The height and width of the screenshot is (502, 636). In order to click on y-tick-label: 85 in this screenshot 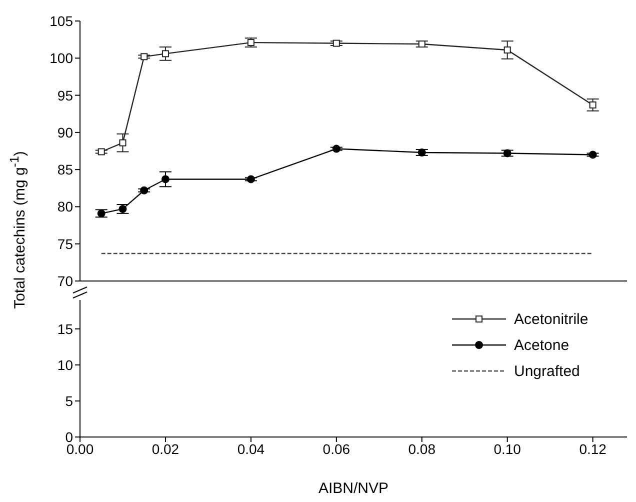, I will do `click(65, 170)`.